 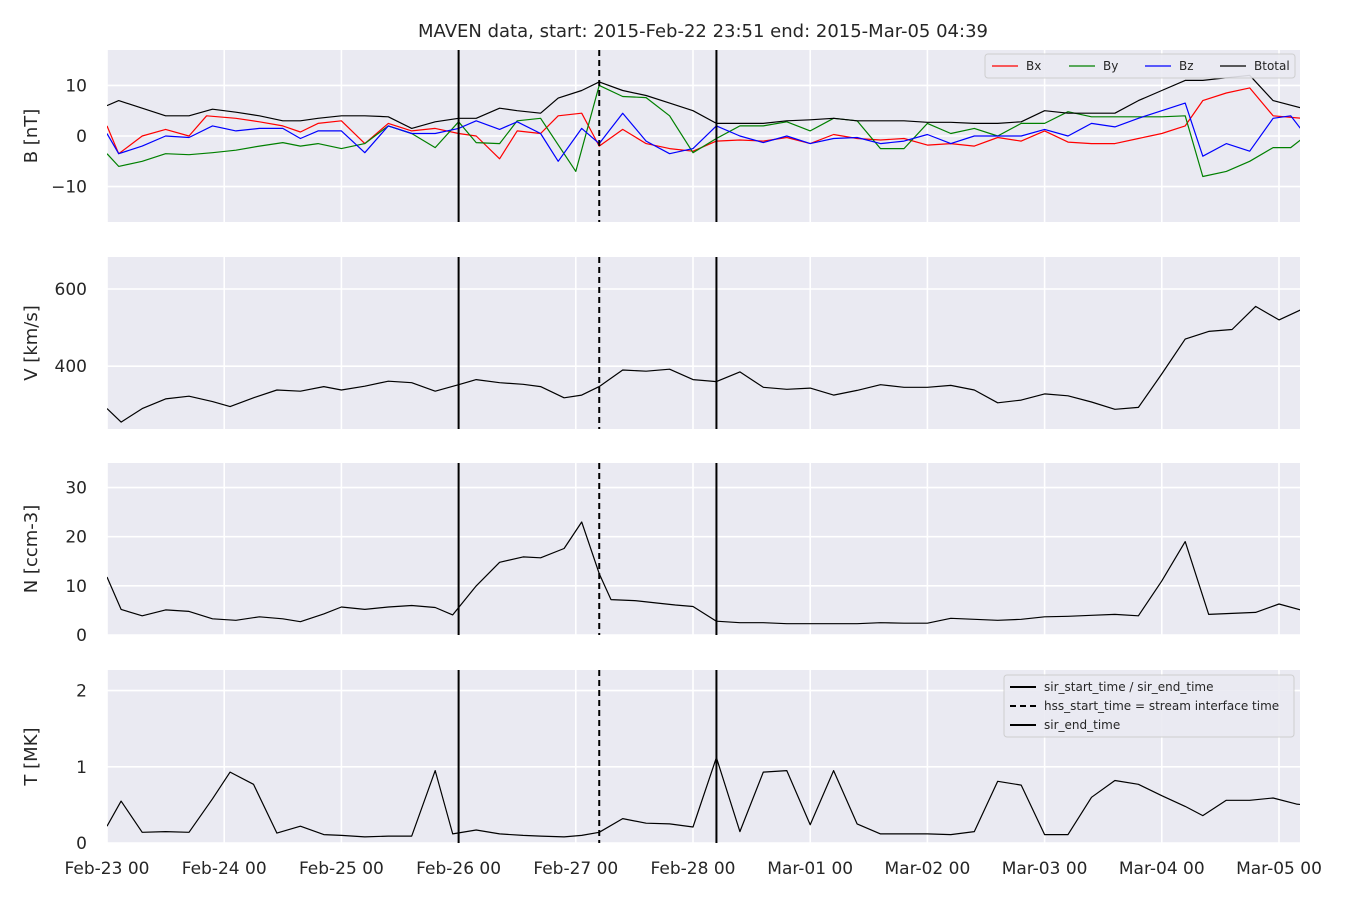 I want to click on y-axis-label: N [ccm-3], so click(x=31, y=549).